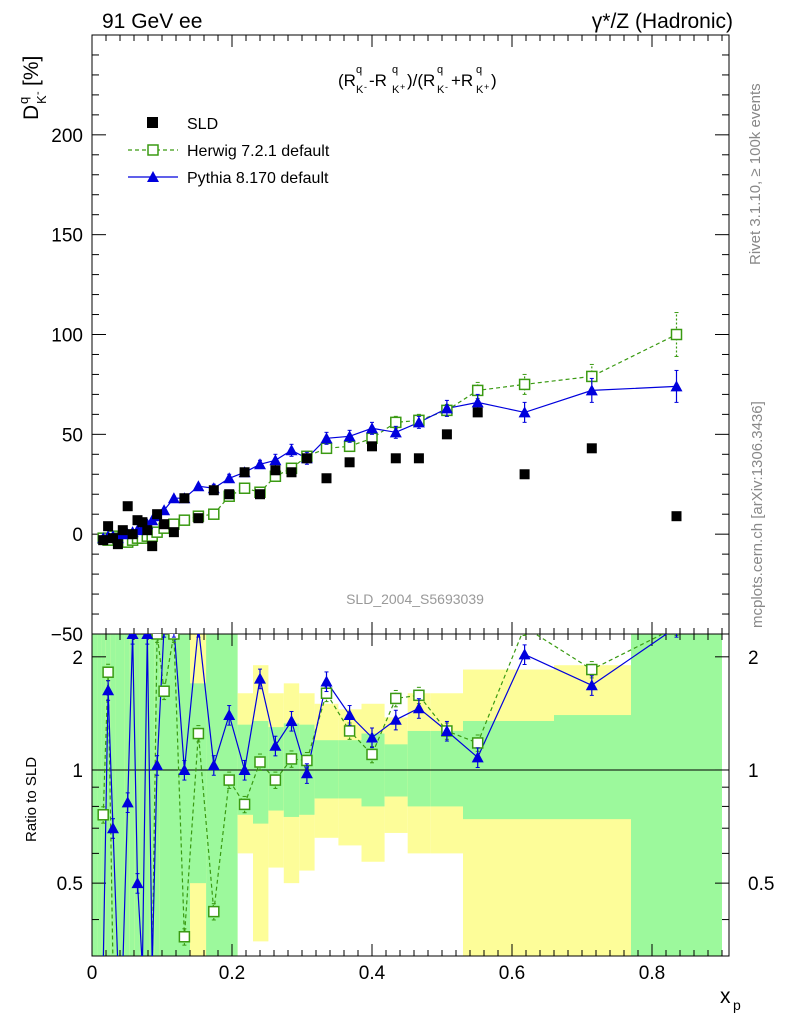 The width and height of the screenshot is (786, 1024). Describe the element at coordinates (67, 136) in the screenshot. I see `y-tick-label: 200` at that location.